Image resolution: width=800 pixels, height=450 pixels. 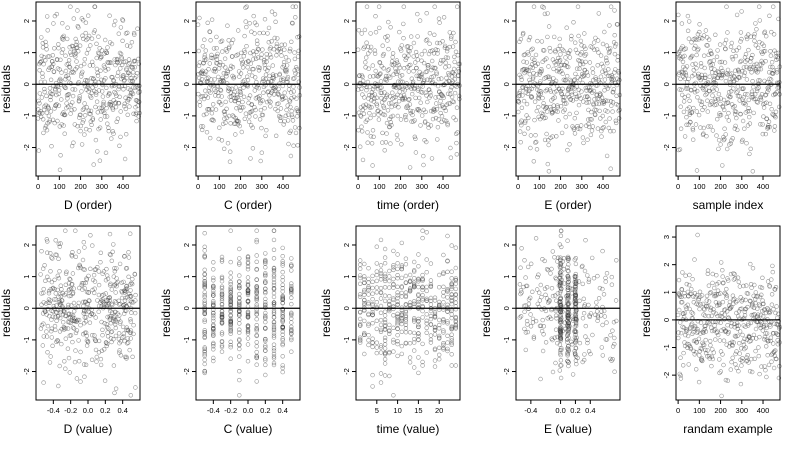 I want to click on x-tick-label: 20, so click(x=439, y=410).